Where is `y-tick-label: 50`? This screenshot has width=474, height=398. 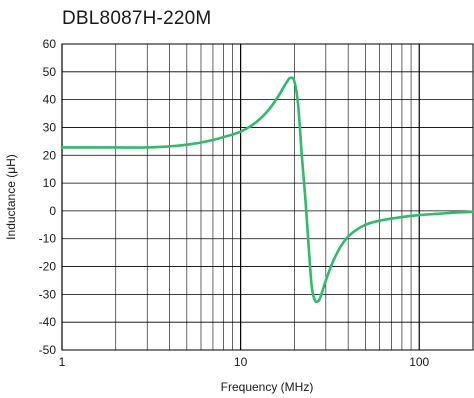
y-tick-label: 50 is located at coordinates (50, 72).